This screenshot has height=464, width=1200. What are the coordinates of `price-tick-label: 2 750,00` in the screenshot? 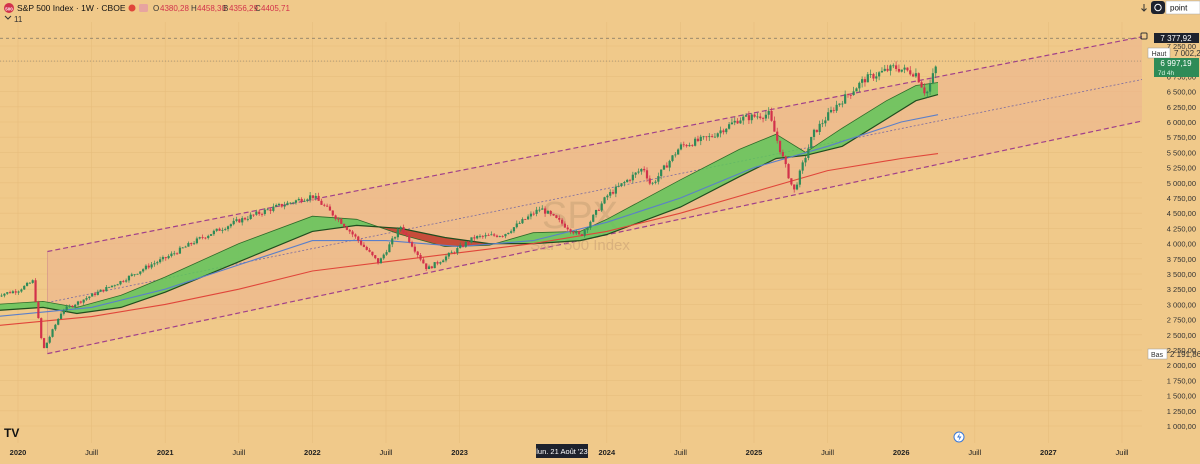 It's located at (1181, 320).